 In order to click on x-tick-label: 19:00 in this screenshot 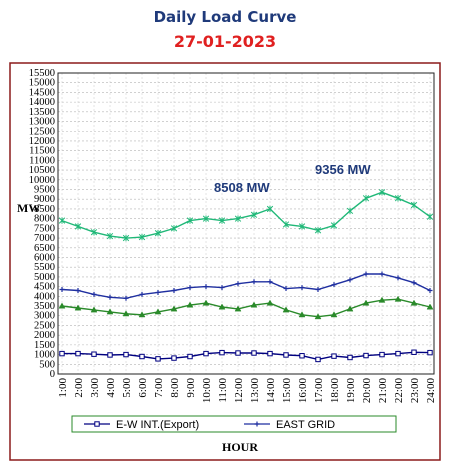, I will do `click(351, 391)`.